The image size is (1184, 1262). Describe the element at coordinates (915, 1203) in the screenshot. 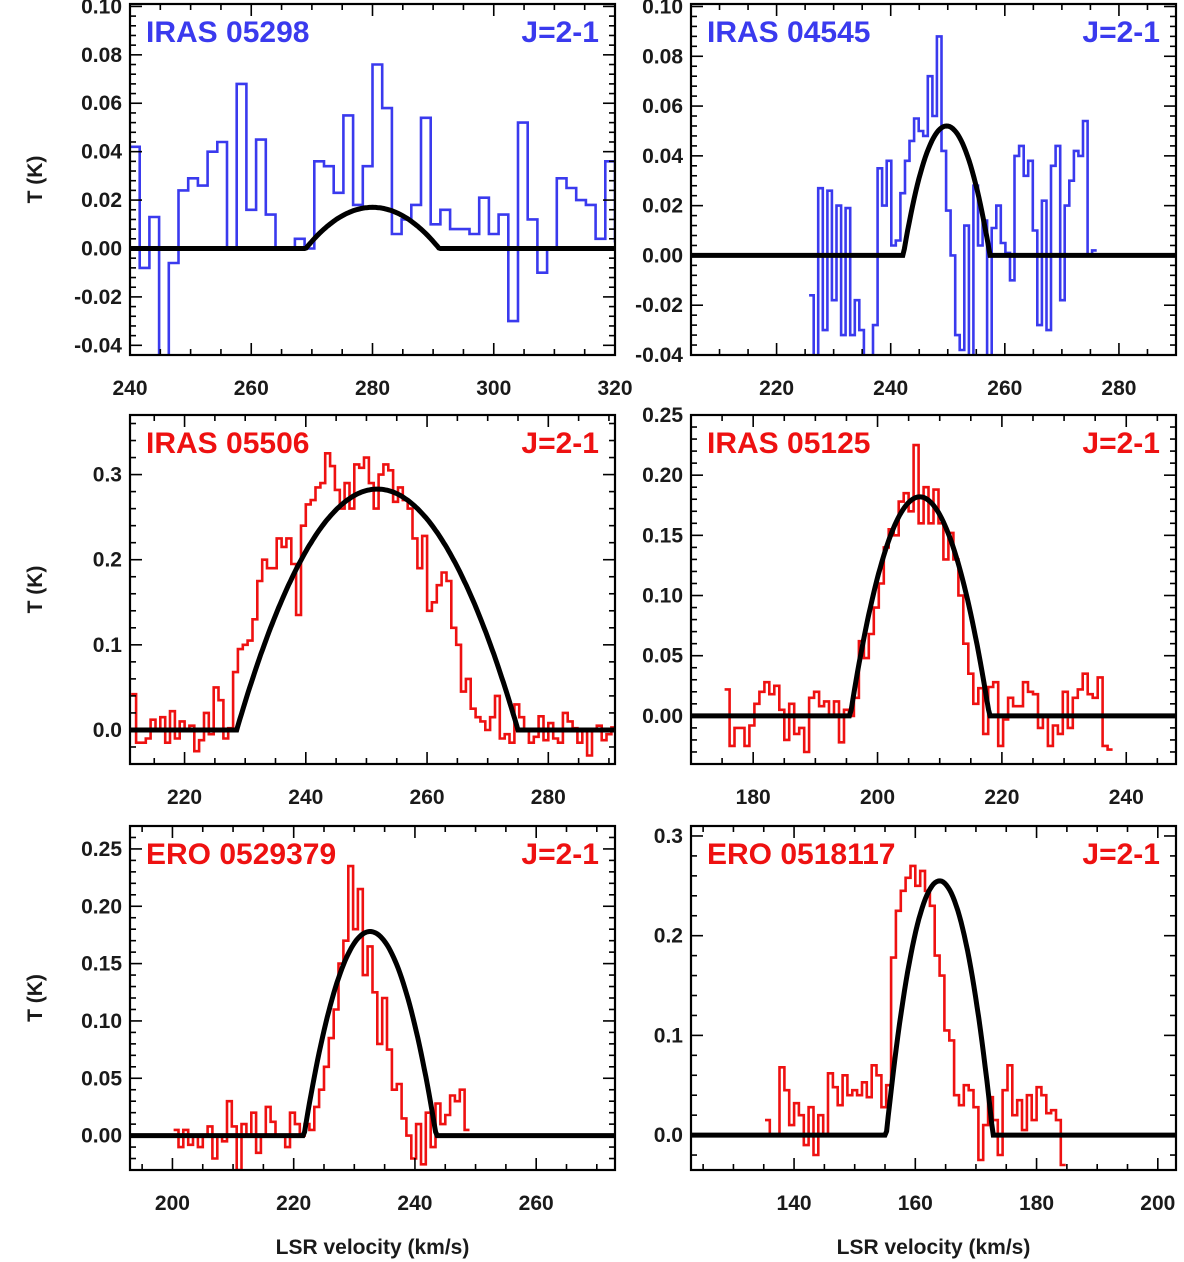

I see `x-tick-label: 160` at that location.